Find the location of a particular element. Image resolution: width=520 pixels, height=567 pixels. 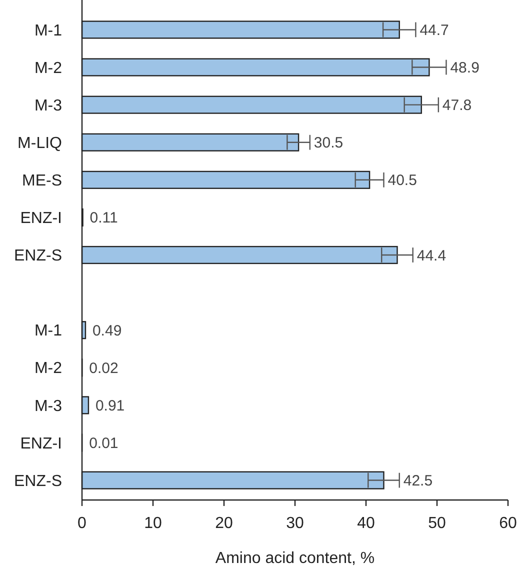

x-tick-label: 20 is located at coordinates (224, 523).